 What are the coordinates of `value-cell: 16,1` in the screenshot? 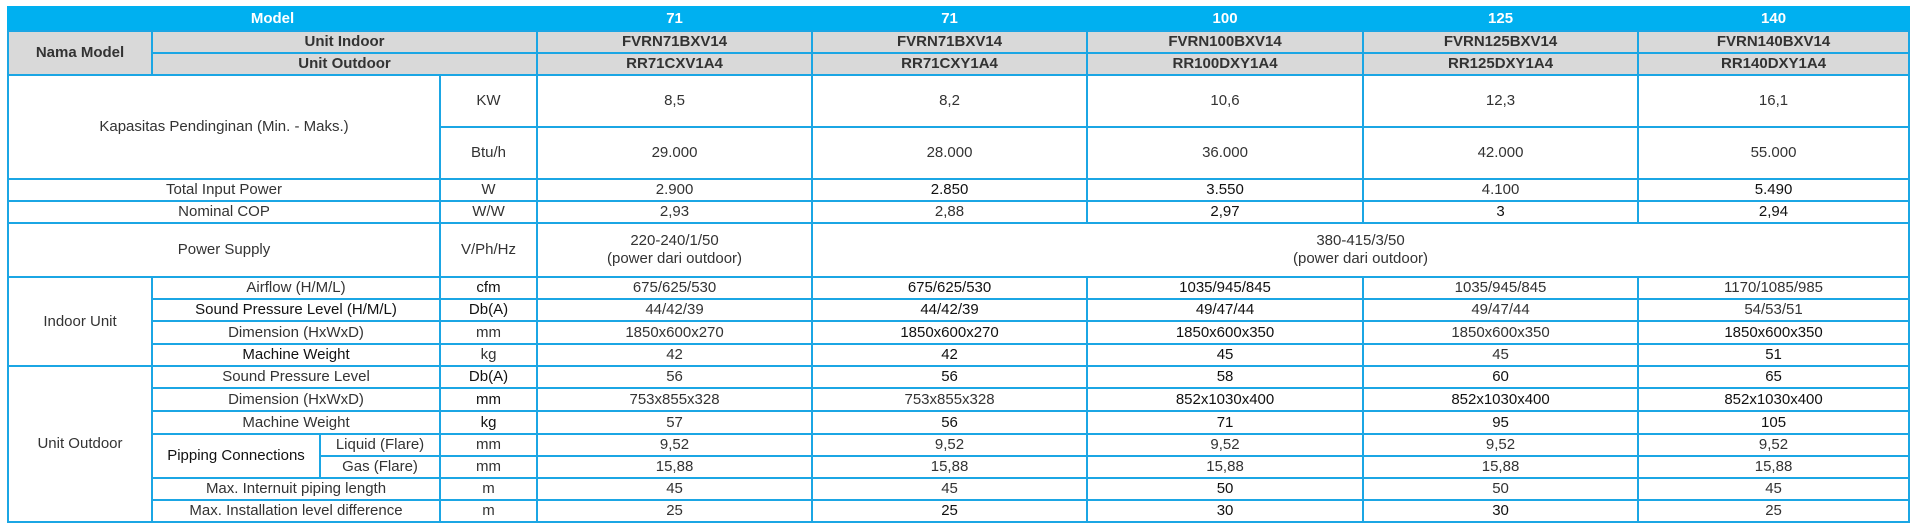 It's located at (1774, 101).